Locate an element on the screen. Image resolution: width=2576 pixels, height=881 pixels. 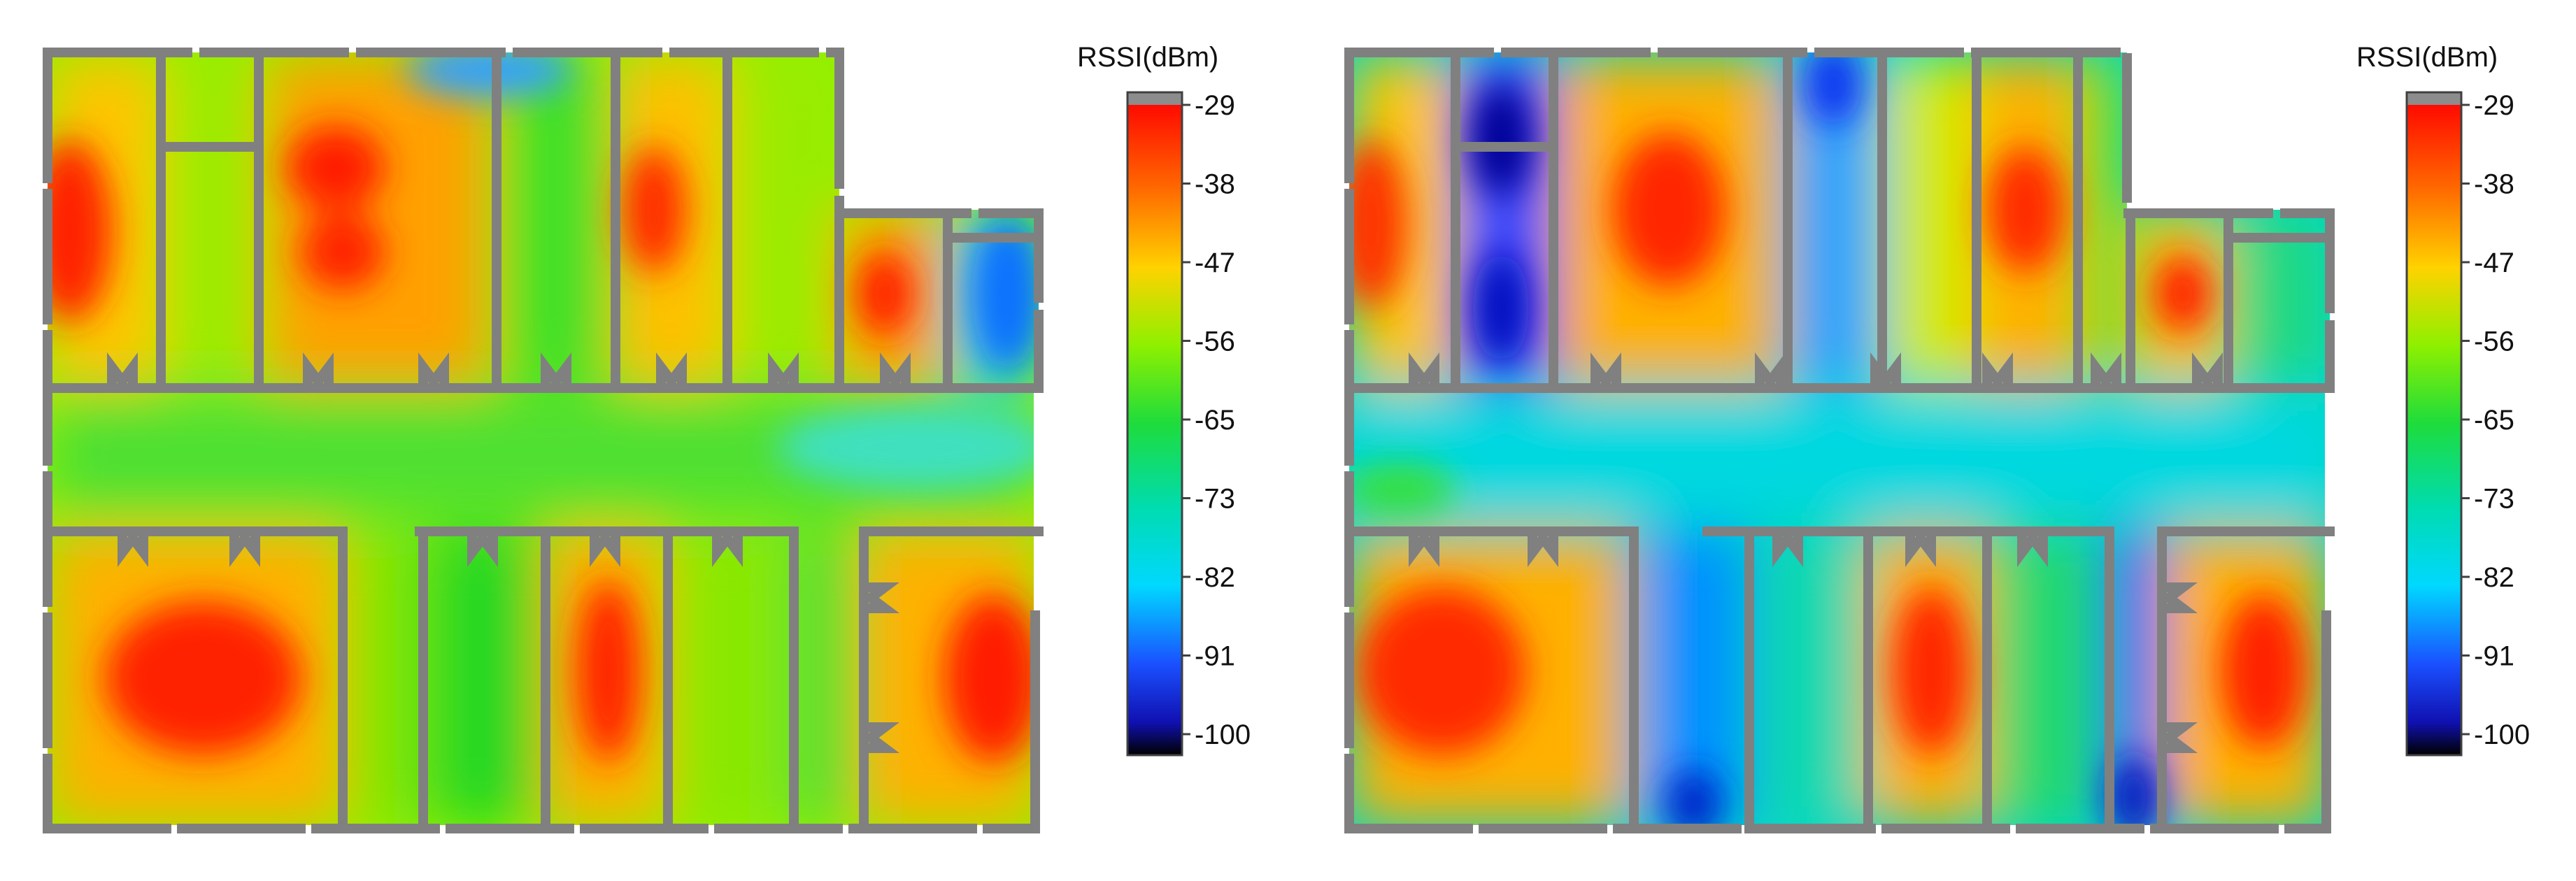
colorbar-left: RSSI(dBm) -29 -38 -47 -56 -65 -73 -82 -91 -100 is located at coordinates (1164, 399).